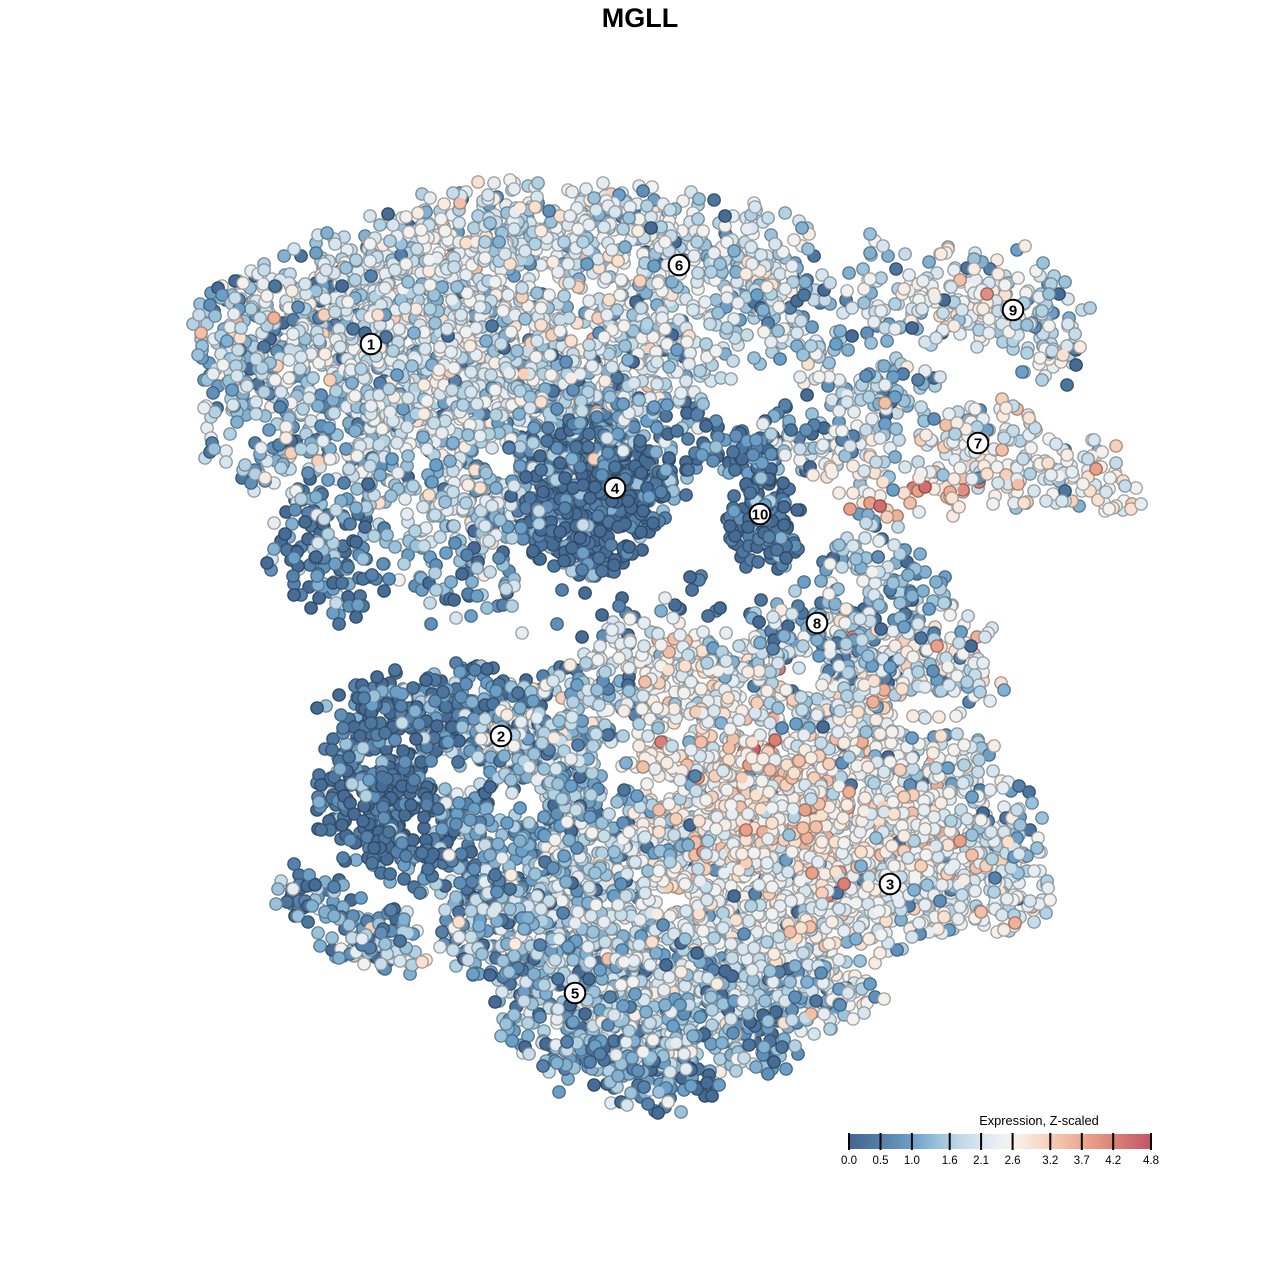 The height and width of the screenshot is (1280, 1280). What do you see at coordinates (817, 623) in the screenshot?
I see `svg-text: 8` at bounding box center [817, 623].